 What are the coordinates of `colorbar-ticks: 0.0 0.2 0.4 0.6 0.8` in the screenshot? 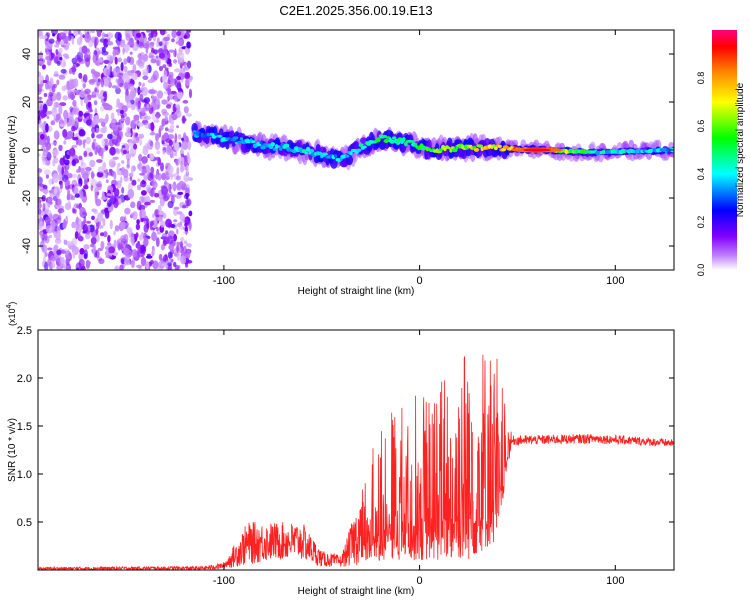 It's located at (701, 174).